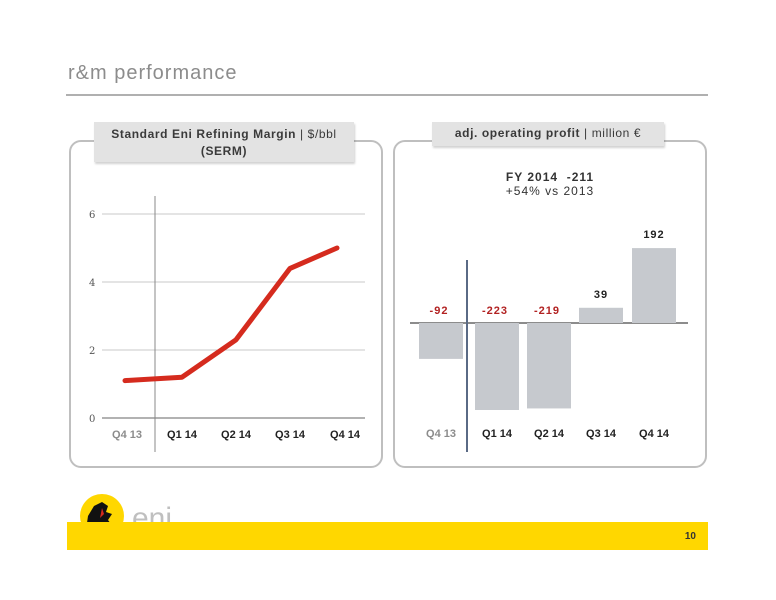 The image size is (776, 600). I want to click on operating-profit-header: adj. operating profit | million €, so click(548, 134).